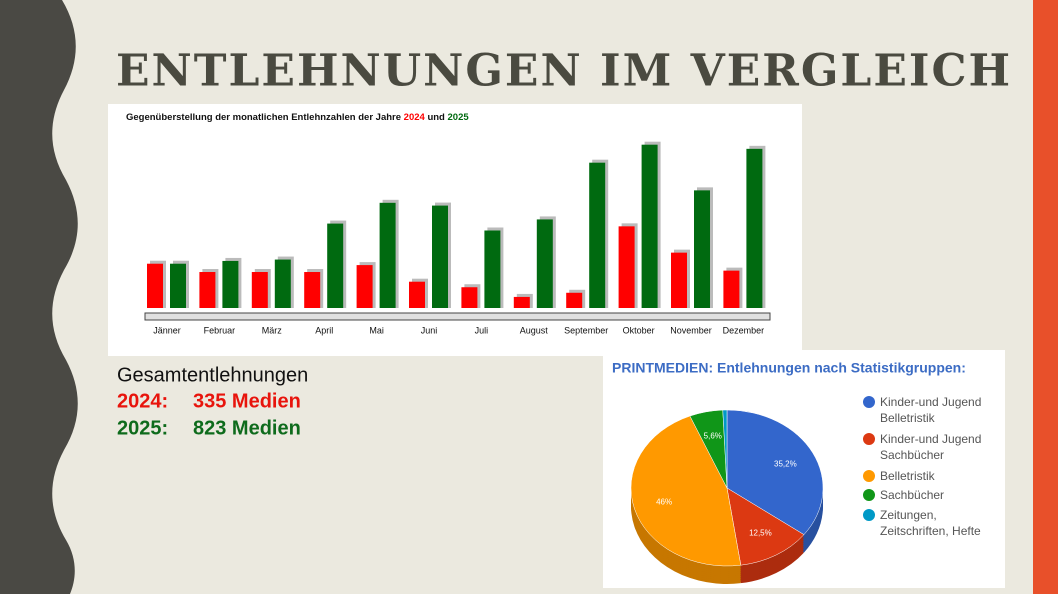 The image size is (1058, 594). Describe the element at coordinates (429, 330) in the screenshot. I see `x-tick-label: Juni` at that location.